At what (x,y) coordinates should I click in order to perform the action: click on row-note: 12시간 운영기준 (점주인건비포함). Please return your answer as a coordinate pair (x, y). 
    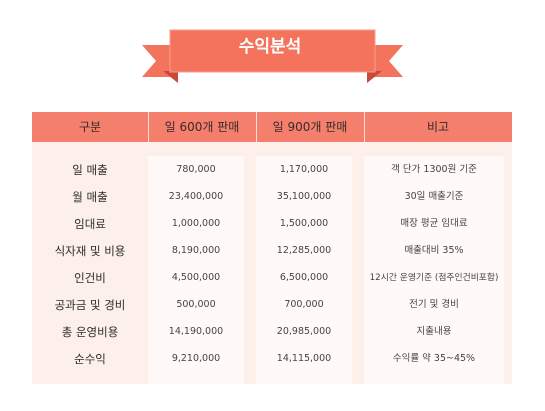
    Looking at the image, I should click on (434, 278).